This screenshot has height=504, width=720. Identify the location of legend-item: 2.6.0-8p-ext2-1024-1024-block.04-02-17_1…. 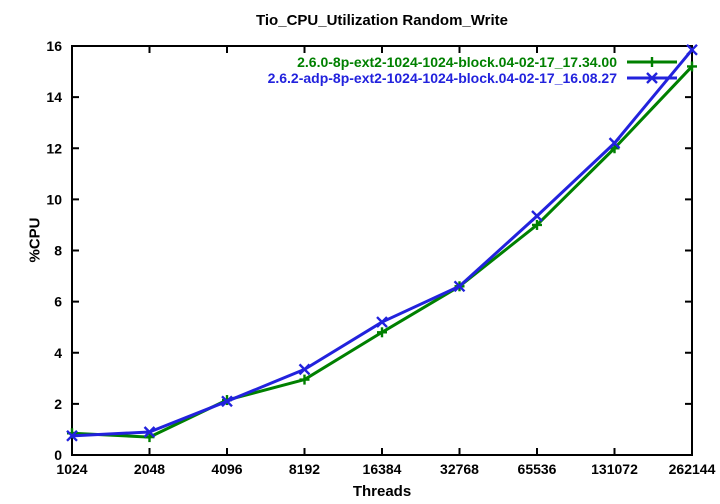
(472, 62).